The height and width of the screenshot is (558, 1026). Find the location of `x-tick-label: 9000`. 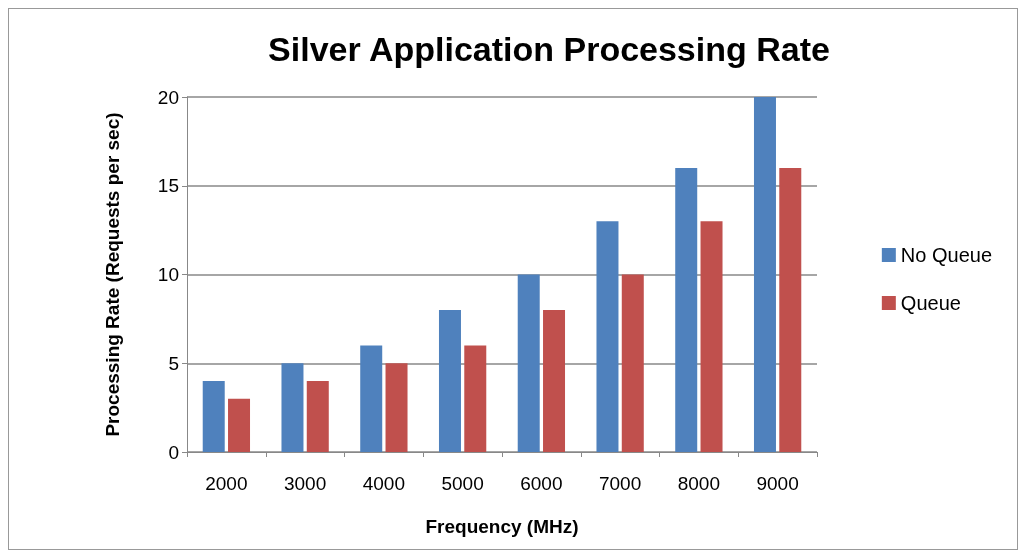

x-tick-label: 9000 is located at coordinates (777, 483).